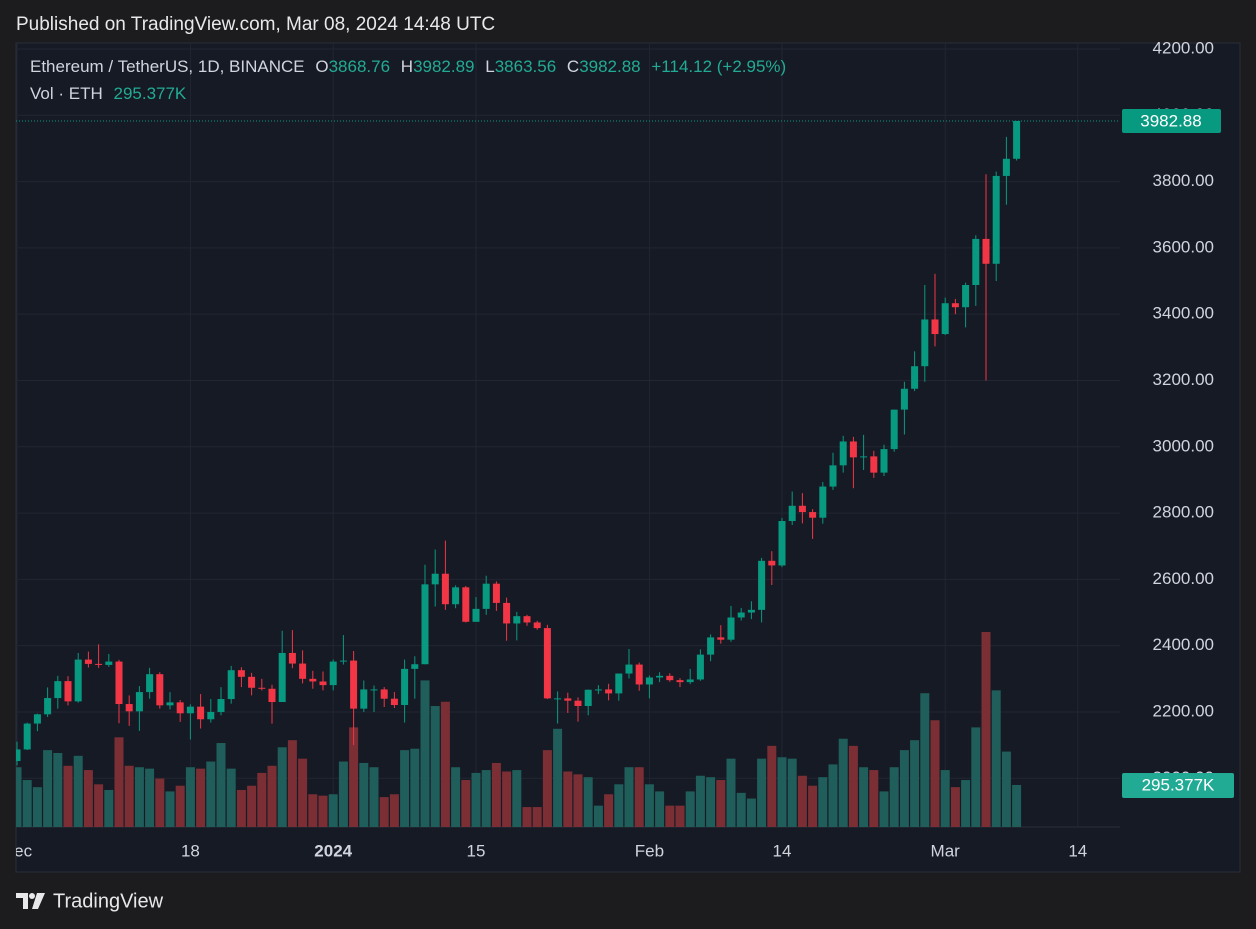  Describe the element at coordinates (1171, 120) in the screenshot. I see `last-price-box` at that location.